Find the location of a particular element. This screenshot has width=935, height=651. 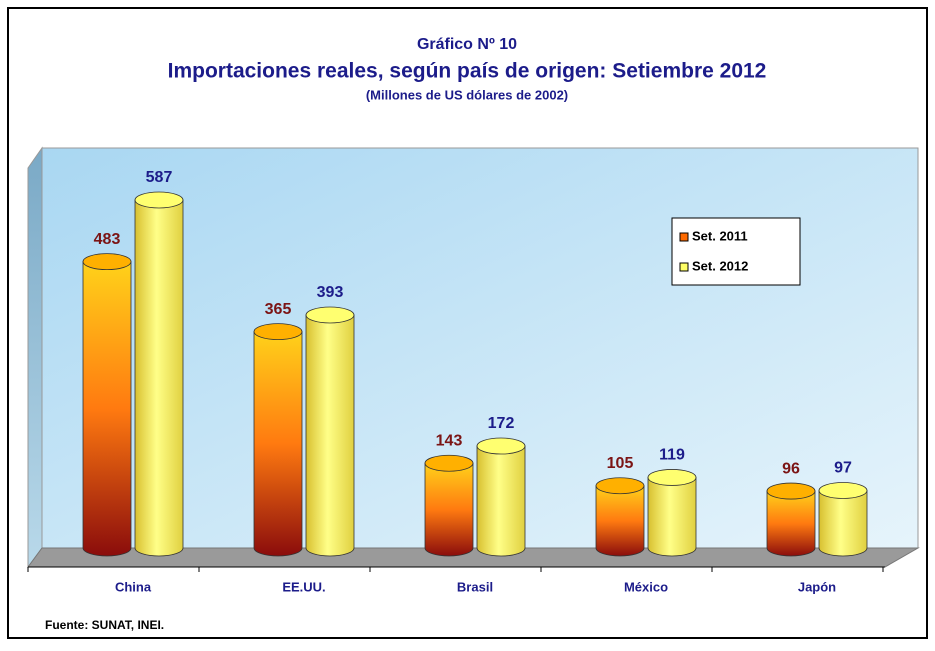

chart-title: Gráfico Nº 10 is located at coordinates (467, 44).